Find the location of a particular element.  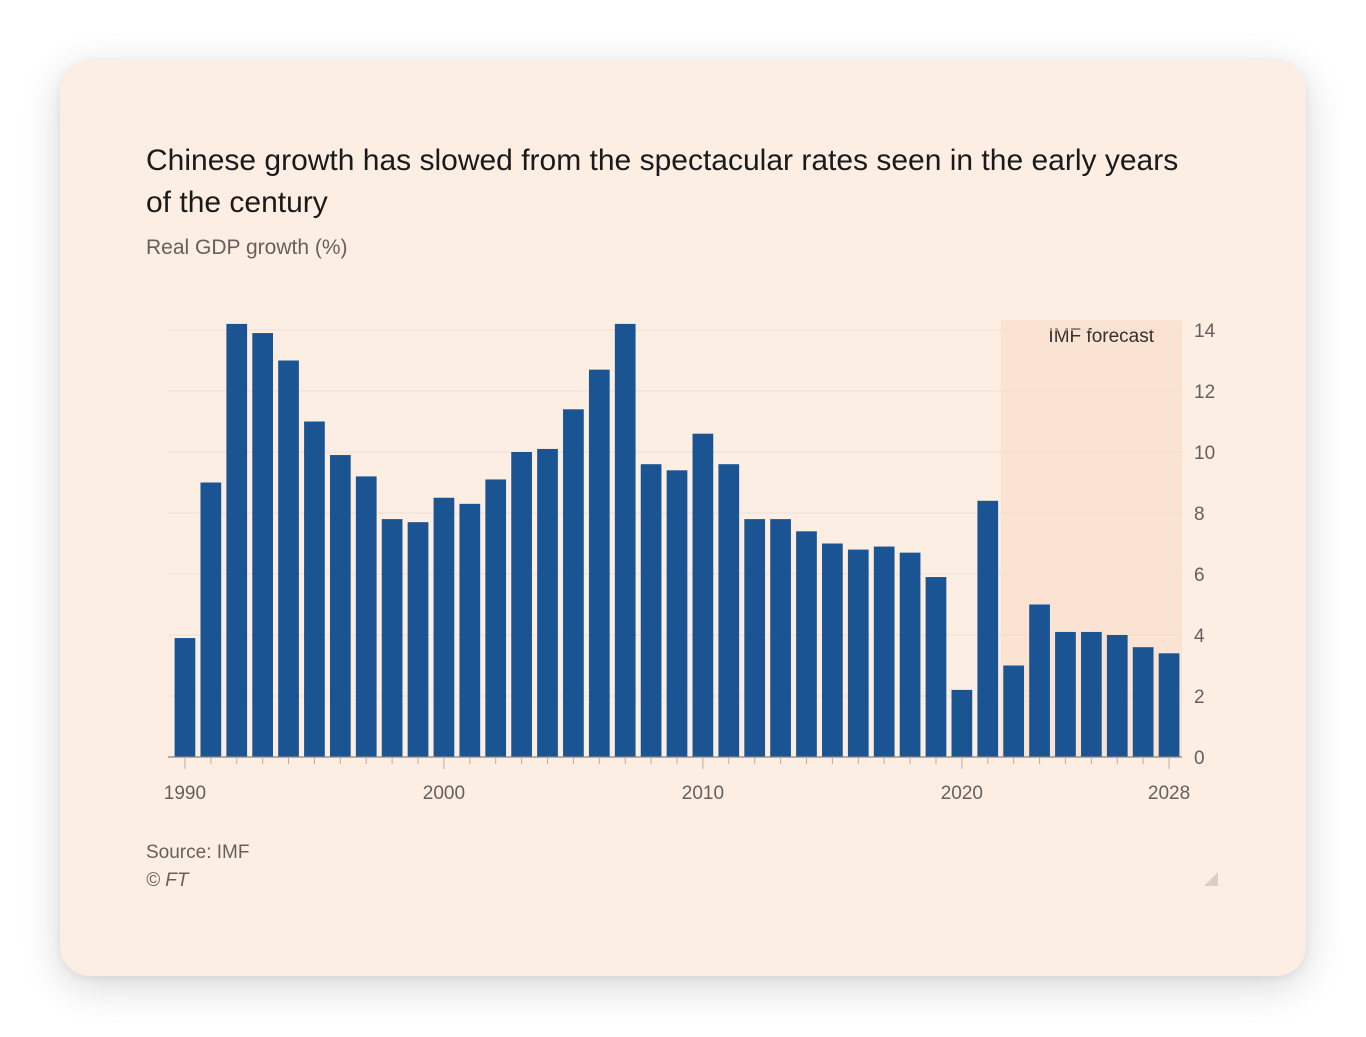

x-tick-label: 1990 is located at coordinates (185, 793).